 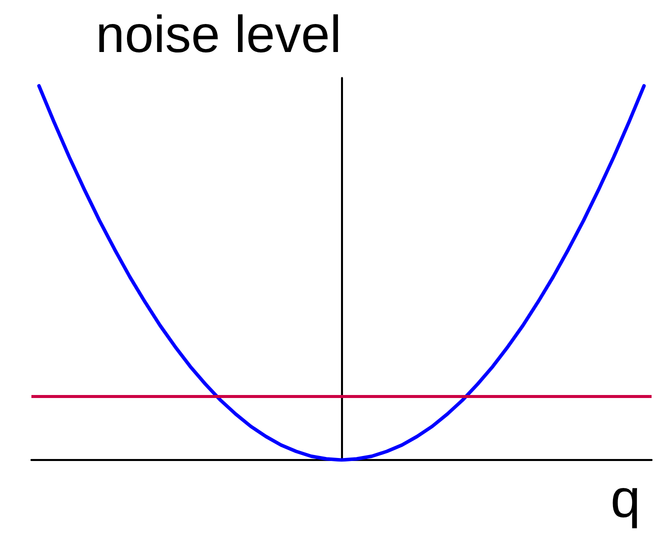 I want to click on y-axis-title: noise level, so click(x=219, y=35).